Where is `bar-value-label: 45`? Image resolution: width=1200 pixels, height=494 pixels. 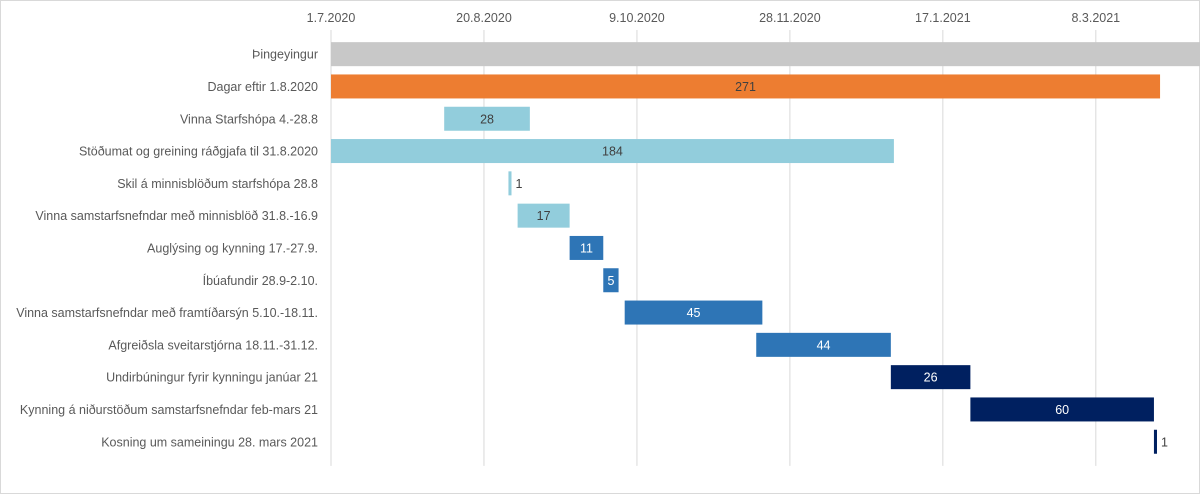 bar-value-label: 45 is located at coordinates (694, 313).